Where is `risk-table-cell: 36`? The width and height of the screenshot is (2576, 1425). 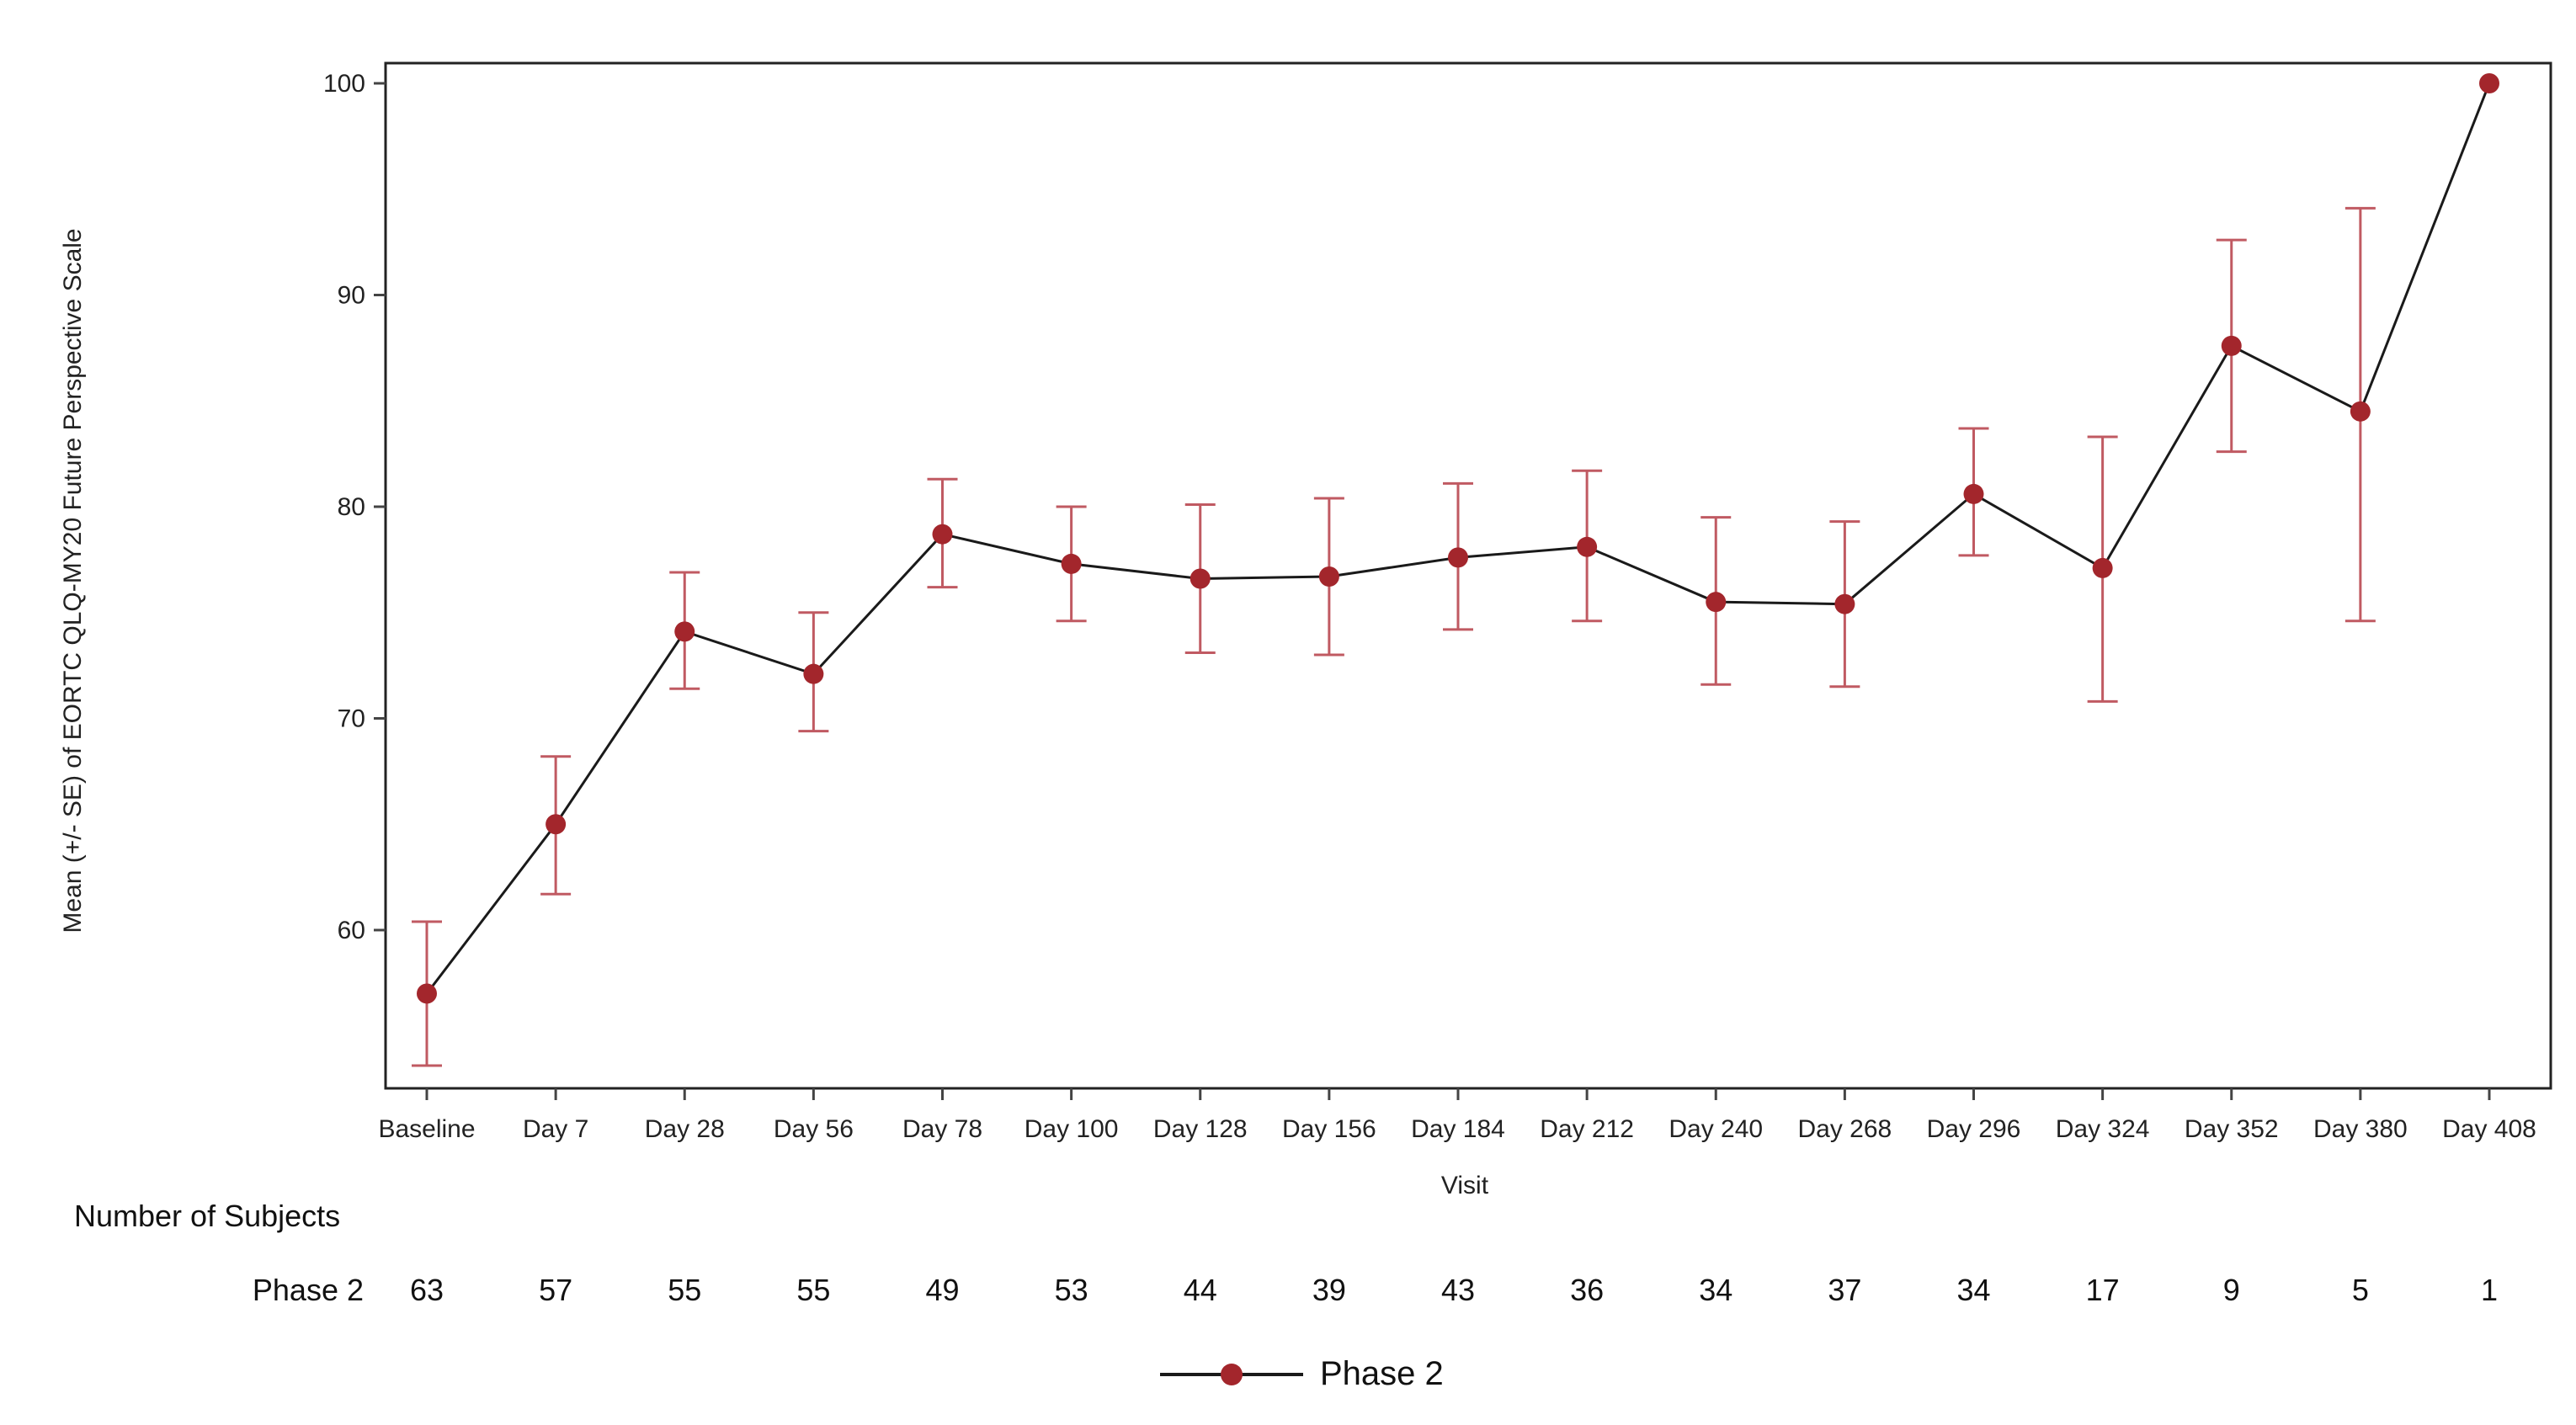
risk-table-cell: 36 is located at coordinates (1587, 1290).